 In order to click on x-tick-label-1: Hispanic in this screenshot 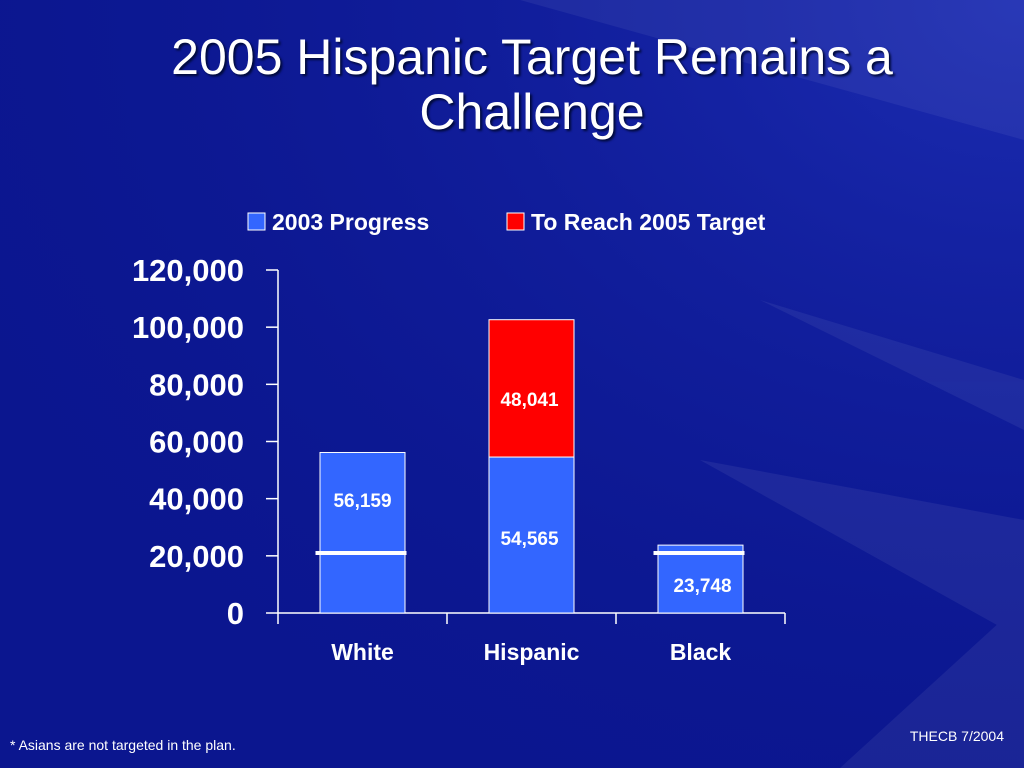, I will do `click(532, 652)`.